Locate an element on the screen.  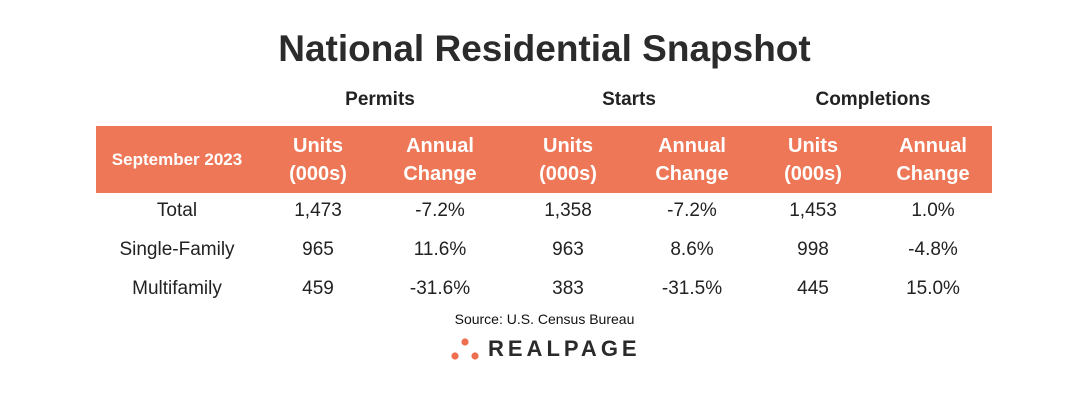
header-bar is located at coordinates (544, 159).